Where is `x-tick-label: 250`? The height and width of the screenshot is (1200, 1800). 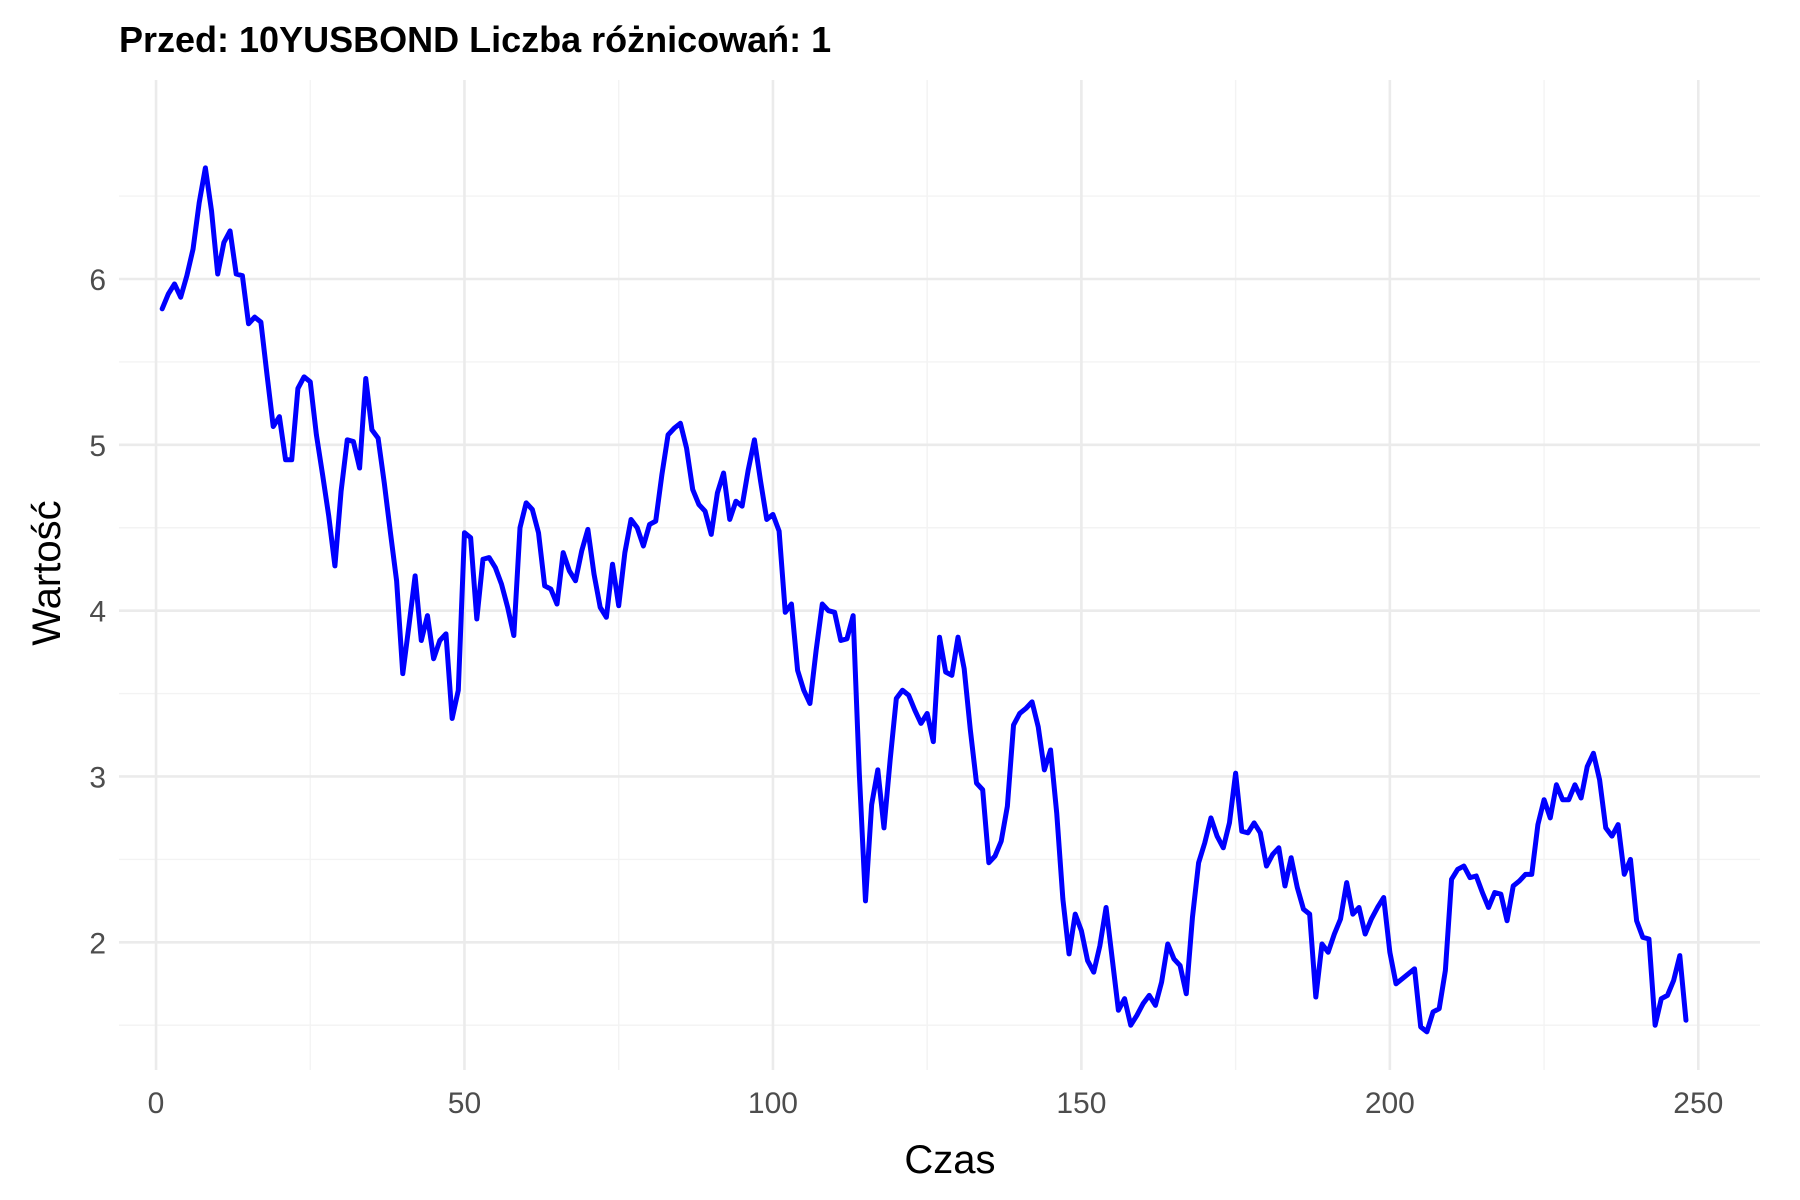 x-tick-label: 250 is located at coordinates (1698, 1103).